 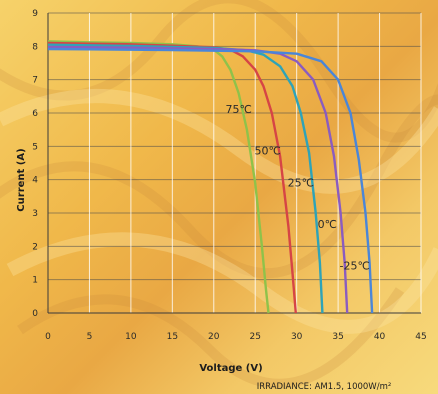 What do you see at coordinates (48, 337) in the screenshot?
I see `x-tick-label: 0` at bounding box center [48, 337].